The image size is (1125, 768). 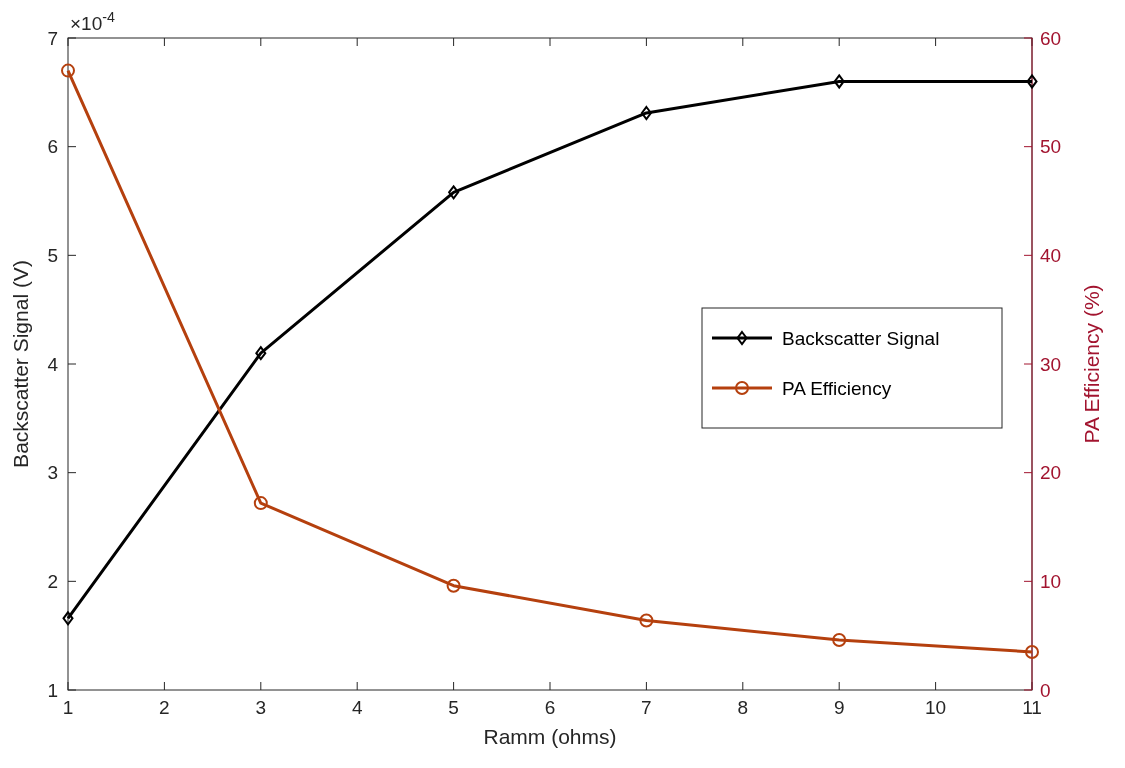 I want to click on y2-tick-label: 40, so click(x=1051, y=255).